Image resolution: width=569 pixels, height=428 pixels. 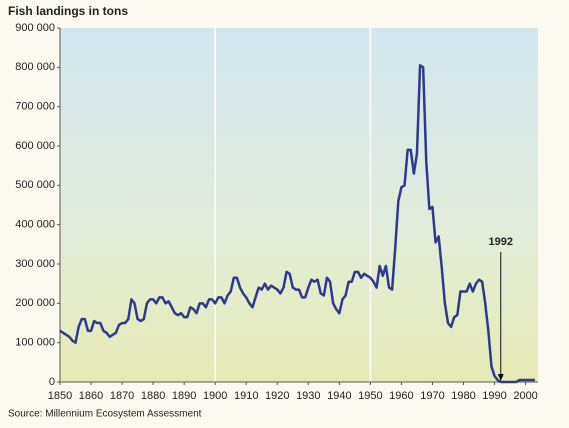 I want to click on y-tick-label: 100 000, so click(x=35, y=343).